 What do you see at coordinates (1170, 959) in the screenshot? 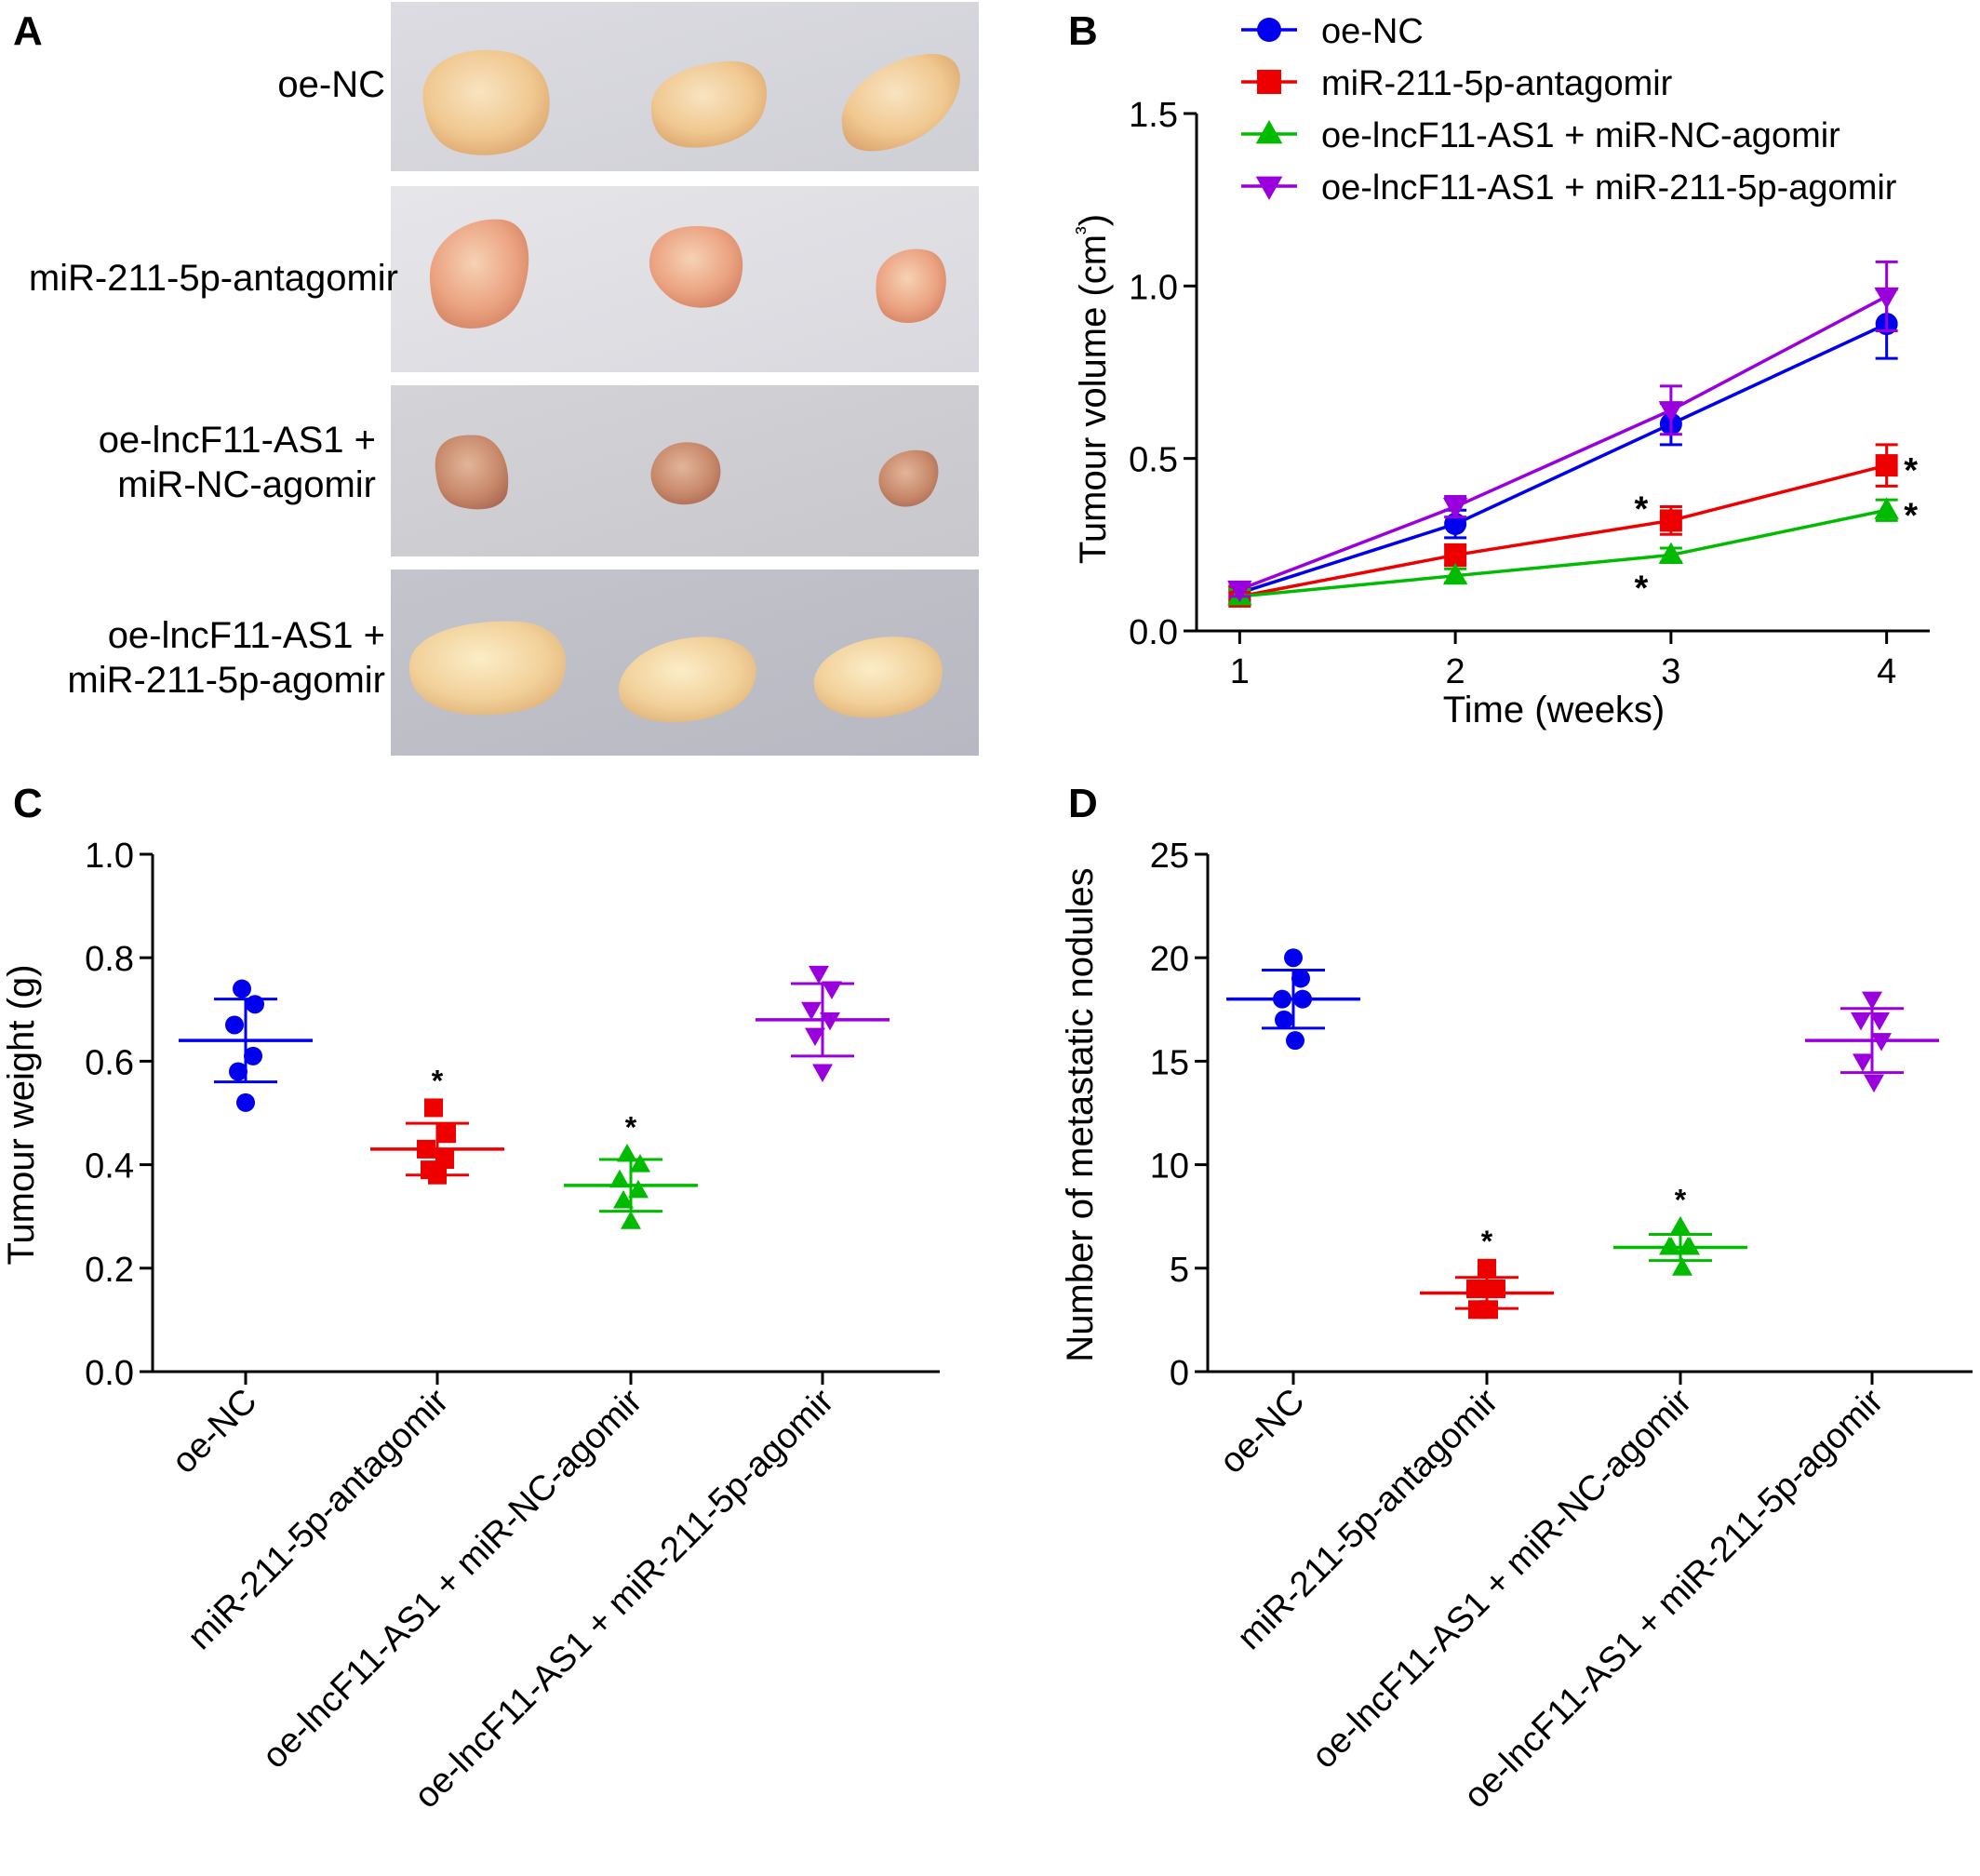
I see `y-tick-label: 20` at bounding box center [1170, 959].